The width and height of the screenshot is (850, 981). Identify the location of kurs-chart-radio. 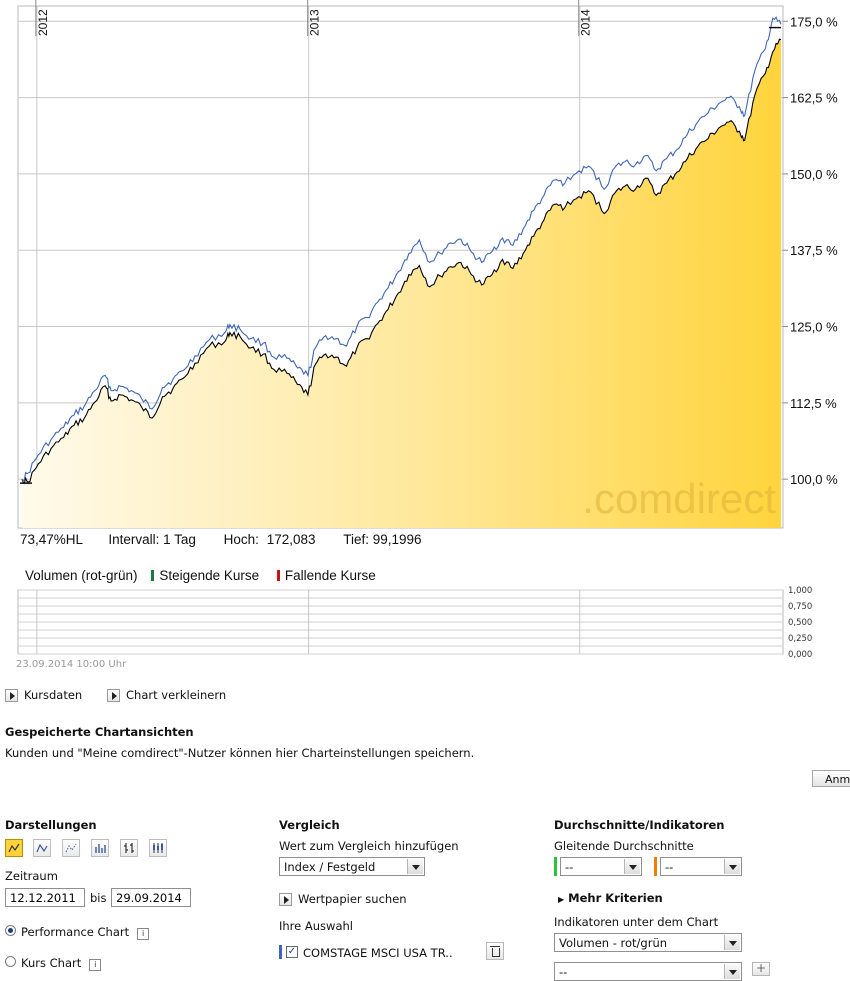
(10, 961).